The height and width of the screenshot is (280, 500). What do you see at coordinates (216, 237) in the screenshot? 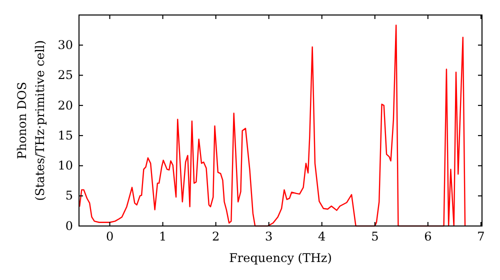
I see `x-tick-label: 2` at bounding box center [216, 237].